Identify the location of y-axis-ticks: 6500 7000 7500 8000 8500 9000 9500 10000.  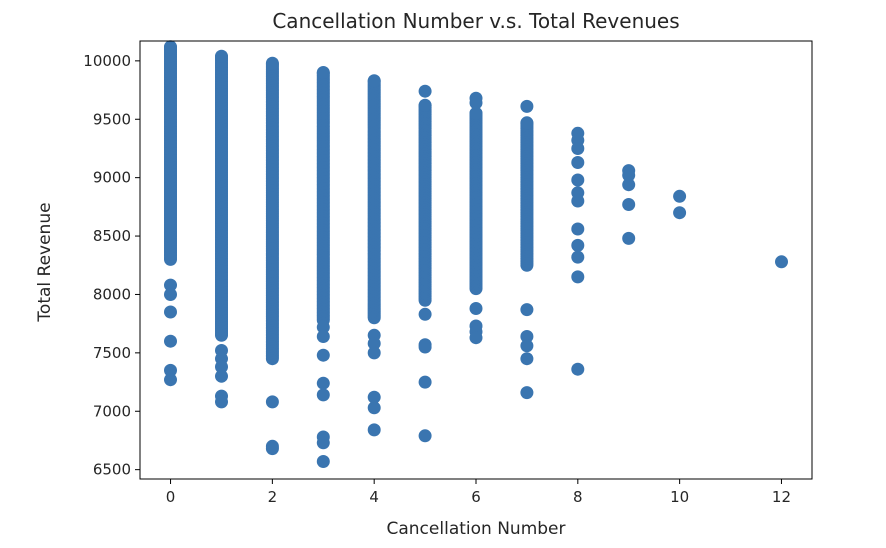
(111, 265).